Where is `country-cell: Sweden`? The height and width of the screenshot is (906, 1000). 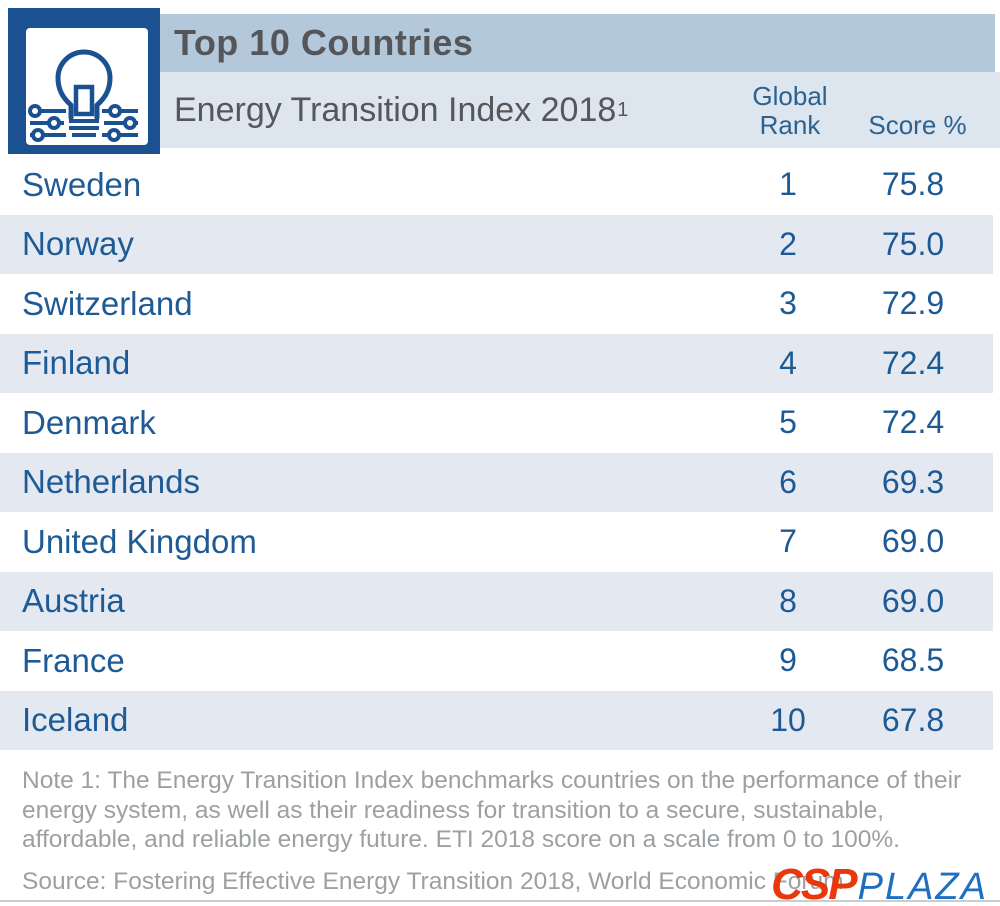
country-cell: Sweden is located at coordinates (82, 184).